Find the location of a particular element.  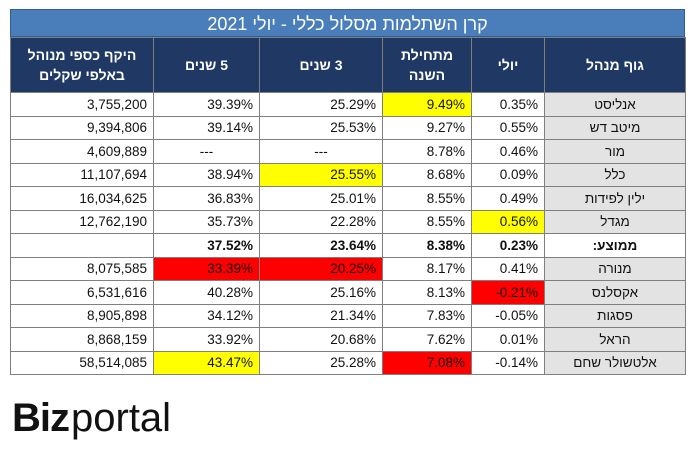

table-title: קרן השתלמות מסלול כללי - יולי 2021 is located at coordinates (347, 23).